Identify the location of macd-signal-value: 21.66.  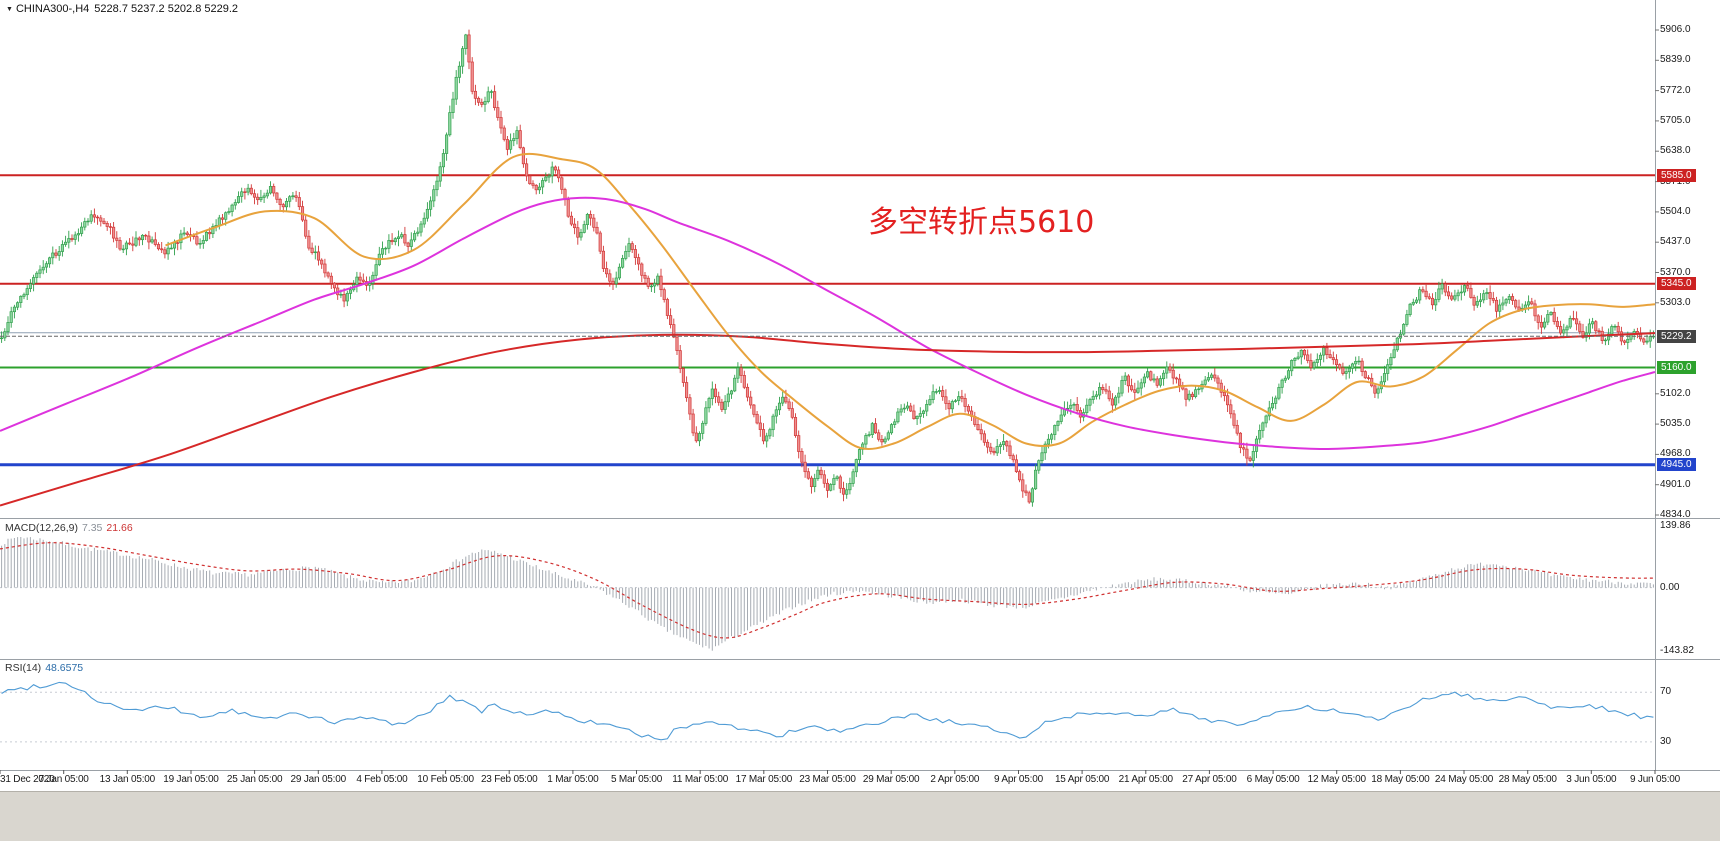
(119, 528).